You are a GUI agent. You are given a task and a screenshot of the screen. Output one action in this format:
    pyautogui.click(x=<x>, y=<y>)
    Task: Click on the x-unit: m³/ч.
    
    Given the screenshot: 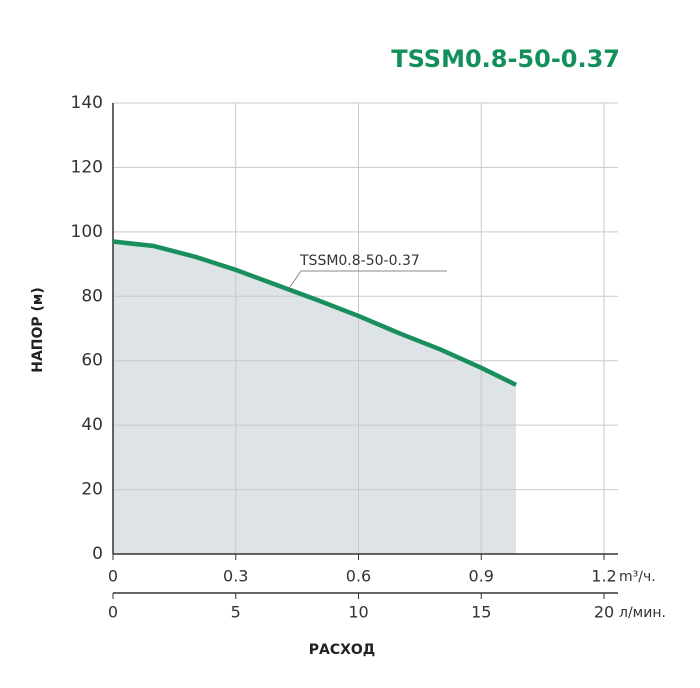 What is the action you would take?
    pyautogui.click(x=637, y=577)
    